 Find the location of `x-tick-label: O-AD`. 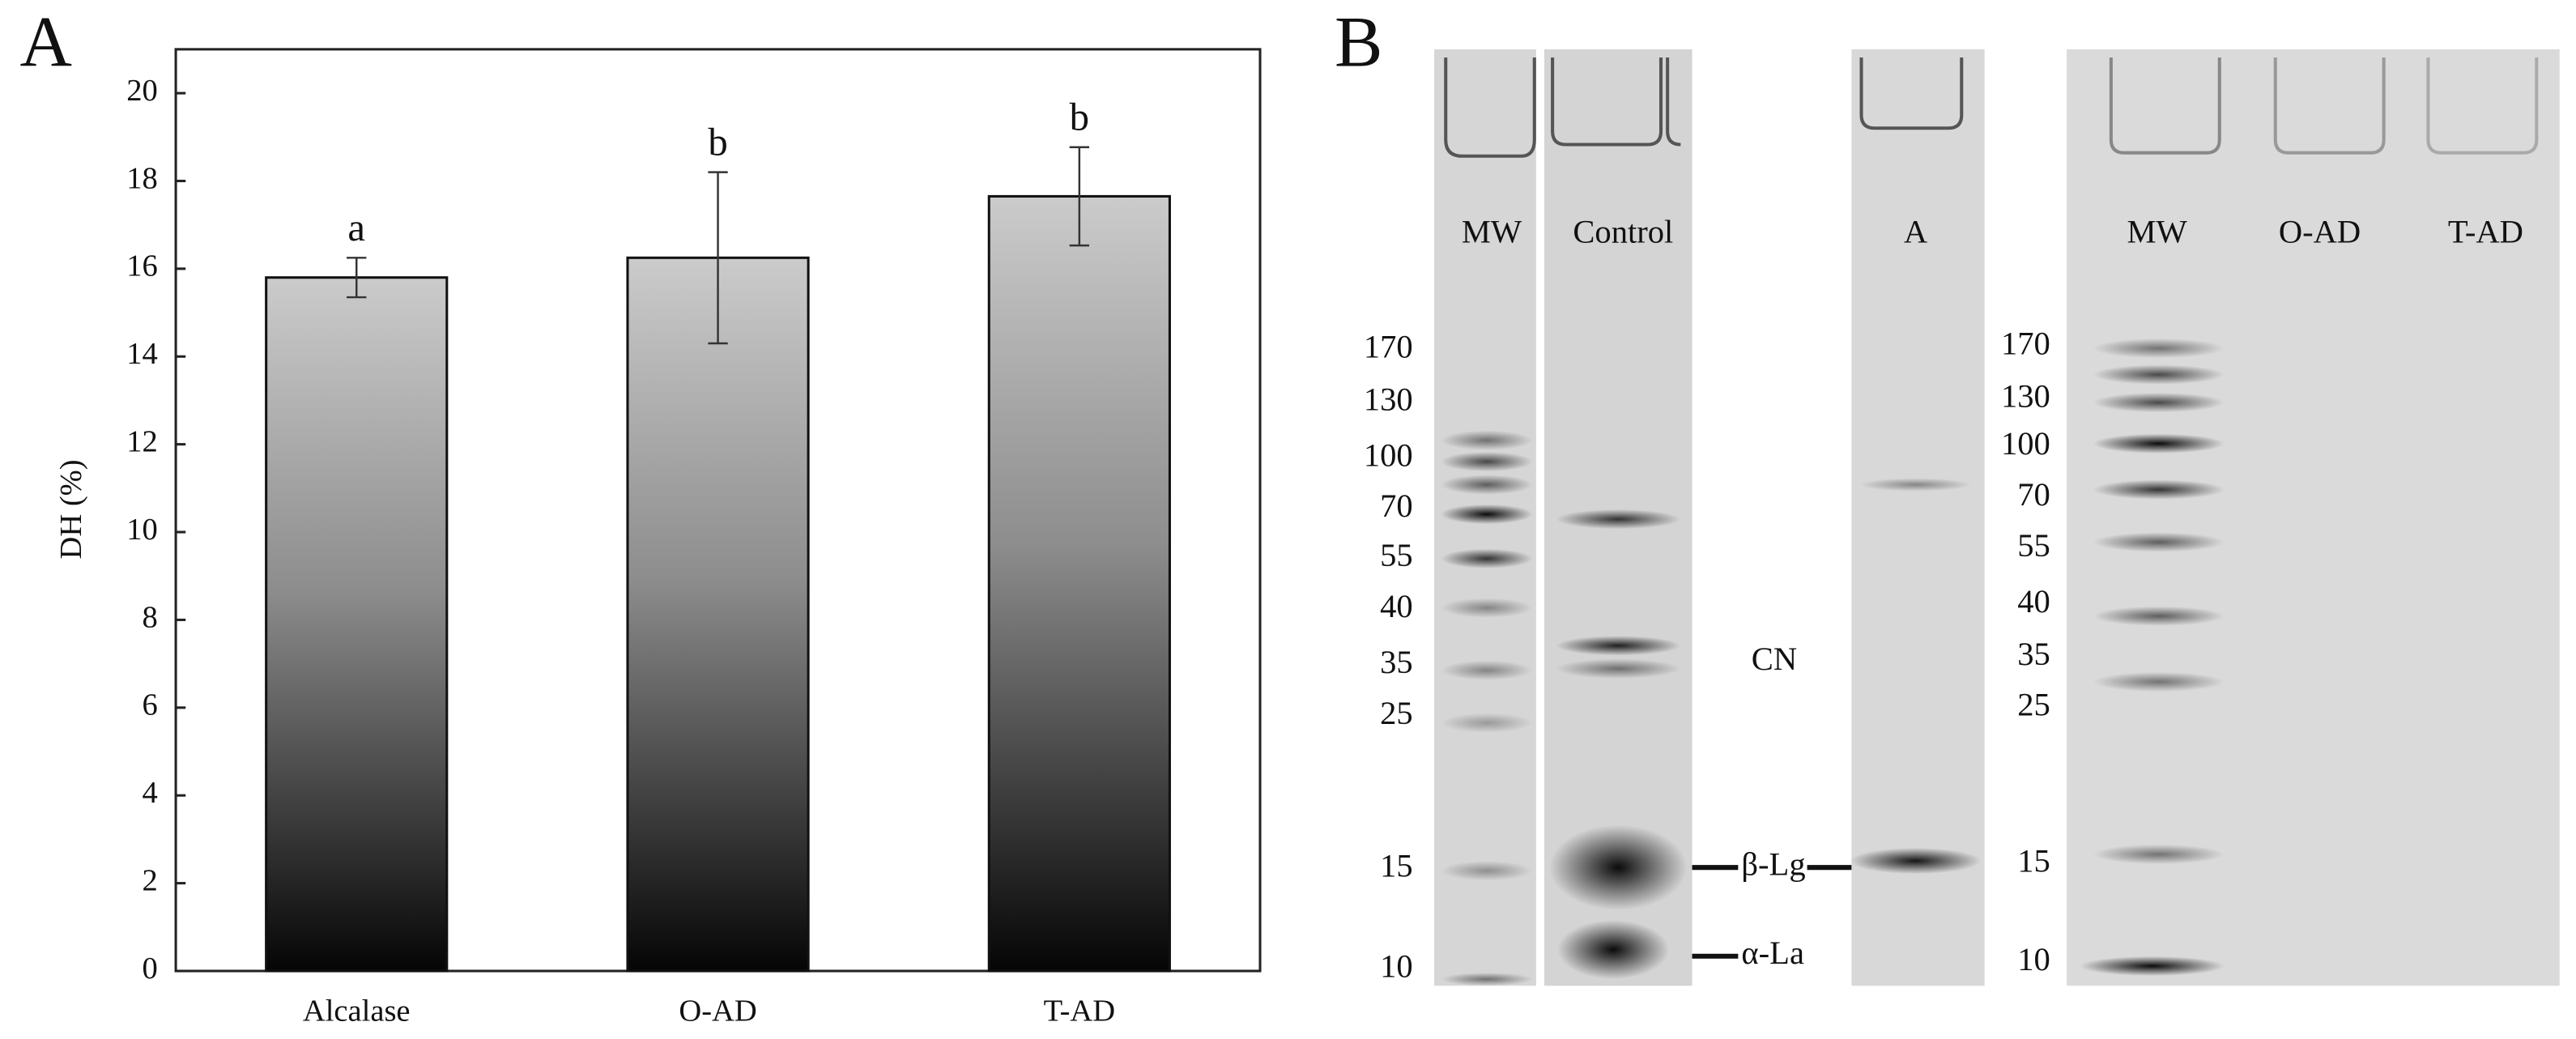

x-tick-label: O-AD is located at coordinates (717, 1011).